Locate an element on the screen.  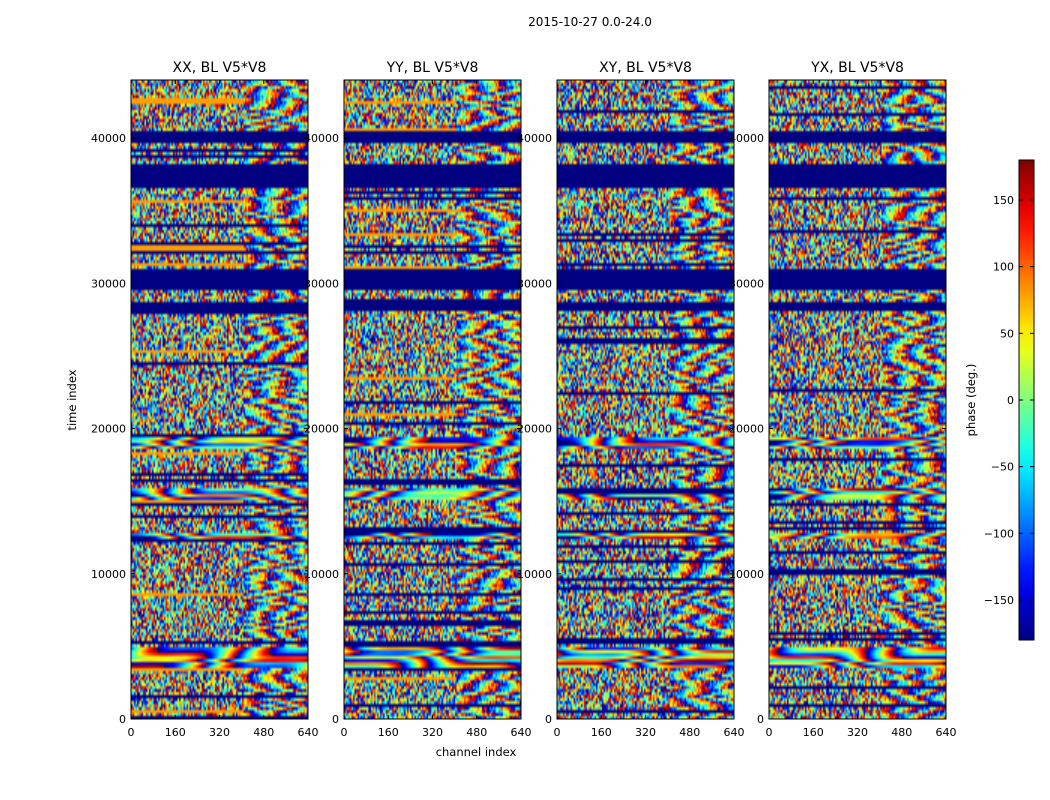
y-axis-label: time index is located at coordinates (72, 399).